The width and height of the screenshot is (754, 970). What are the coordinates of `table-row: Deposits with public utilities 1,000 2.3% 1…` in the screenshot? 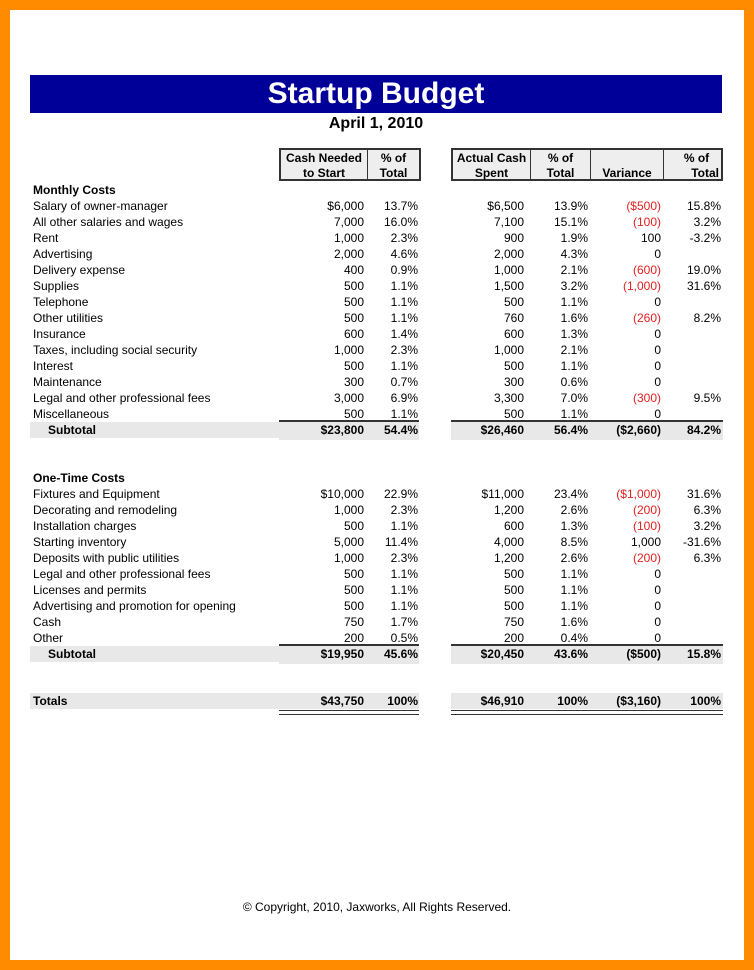 It's located at (377, 558).